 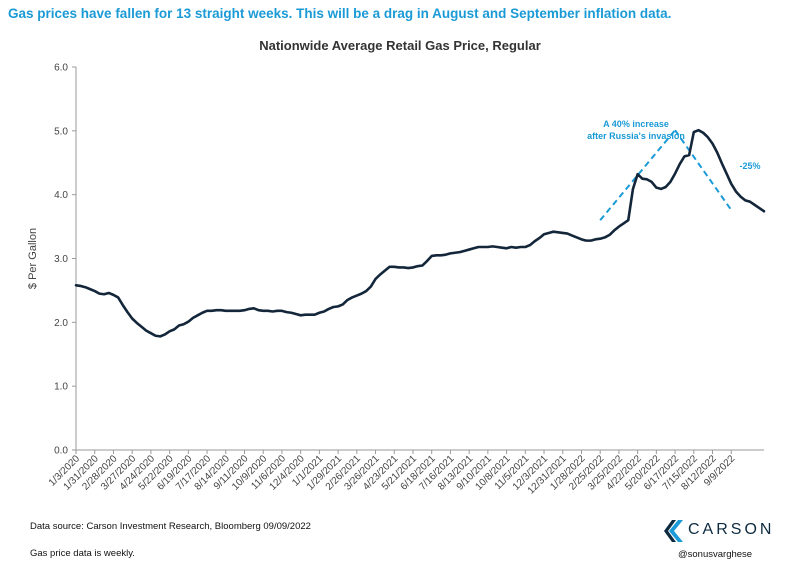 I want to click on annotation-text-increase: A 40% increase after Russia's invasion, so click(x=636, y=130).